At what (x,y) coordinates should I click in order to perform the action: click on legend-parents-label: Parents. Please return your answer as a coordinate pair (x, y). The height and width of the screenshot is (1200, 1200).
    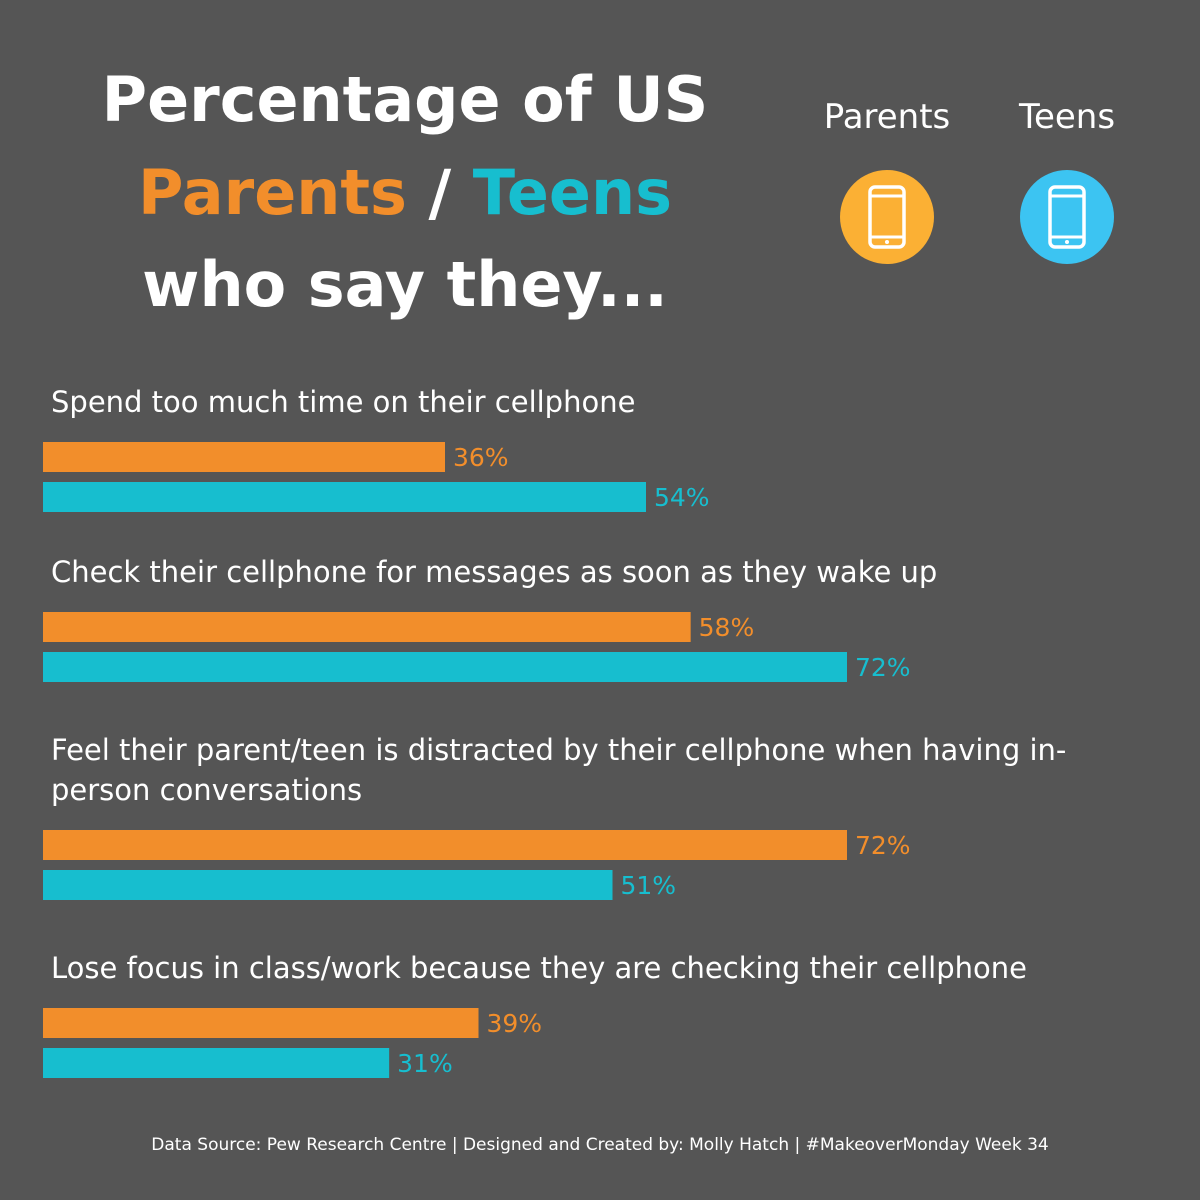
    Looking at the image, I should click on (887, 117).